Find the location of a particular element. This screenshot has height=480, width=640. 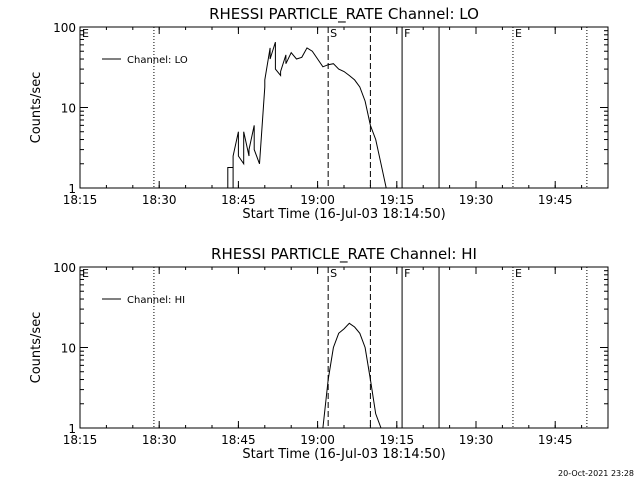

legend: Channel: LO is located at coordinates (145, 60).